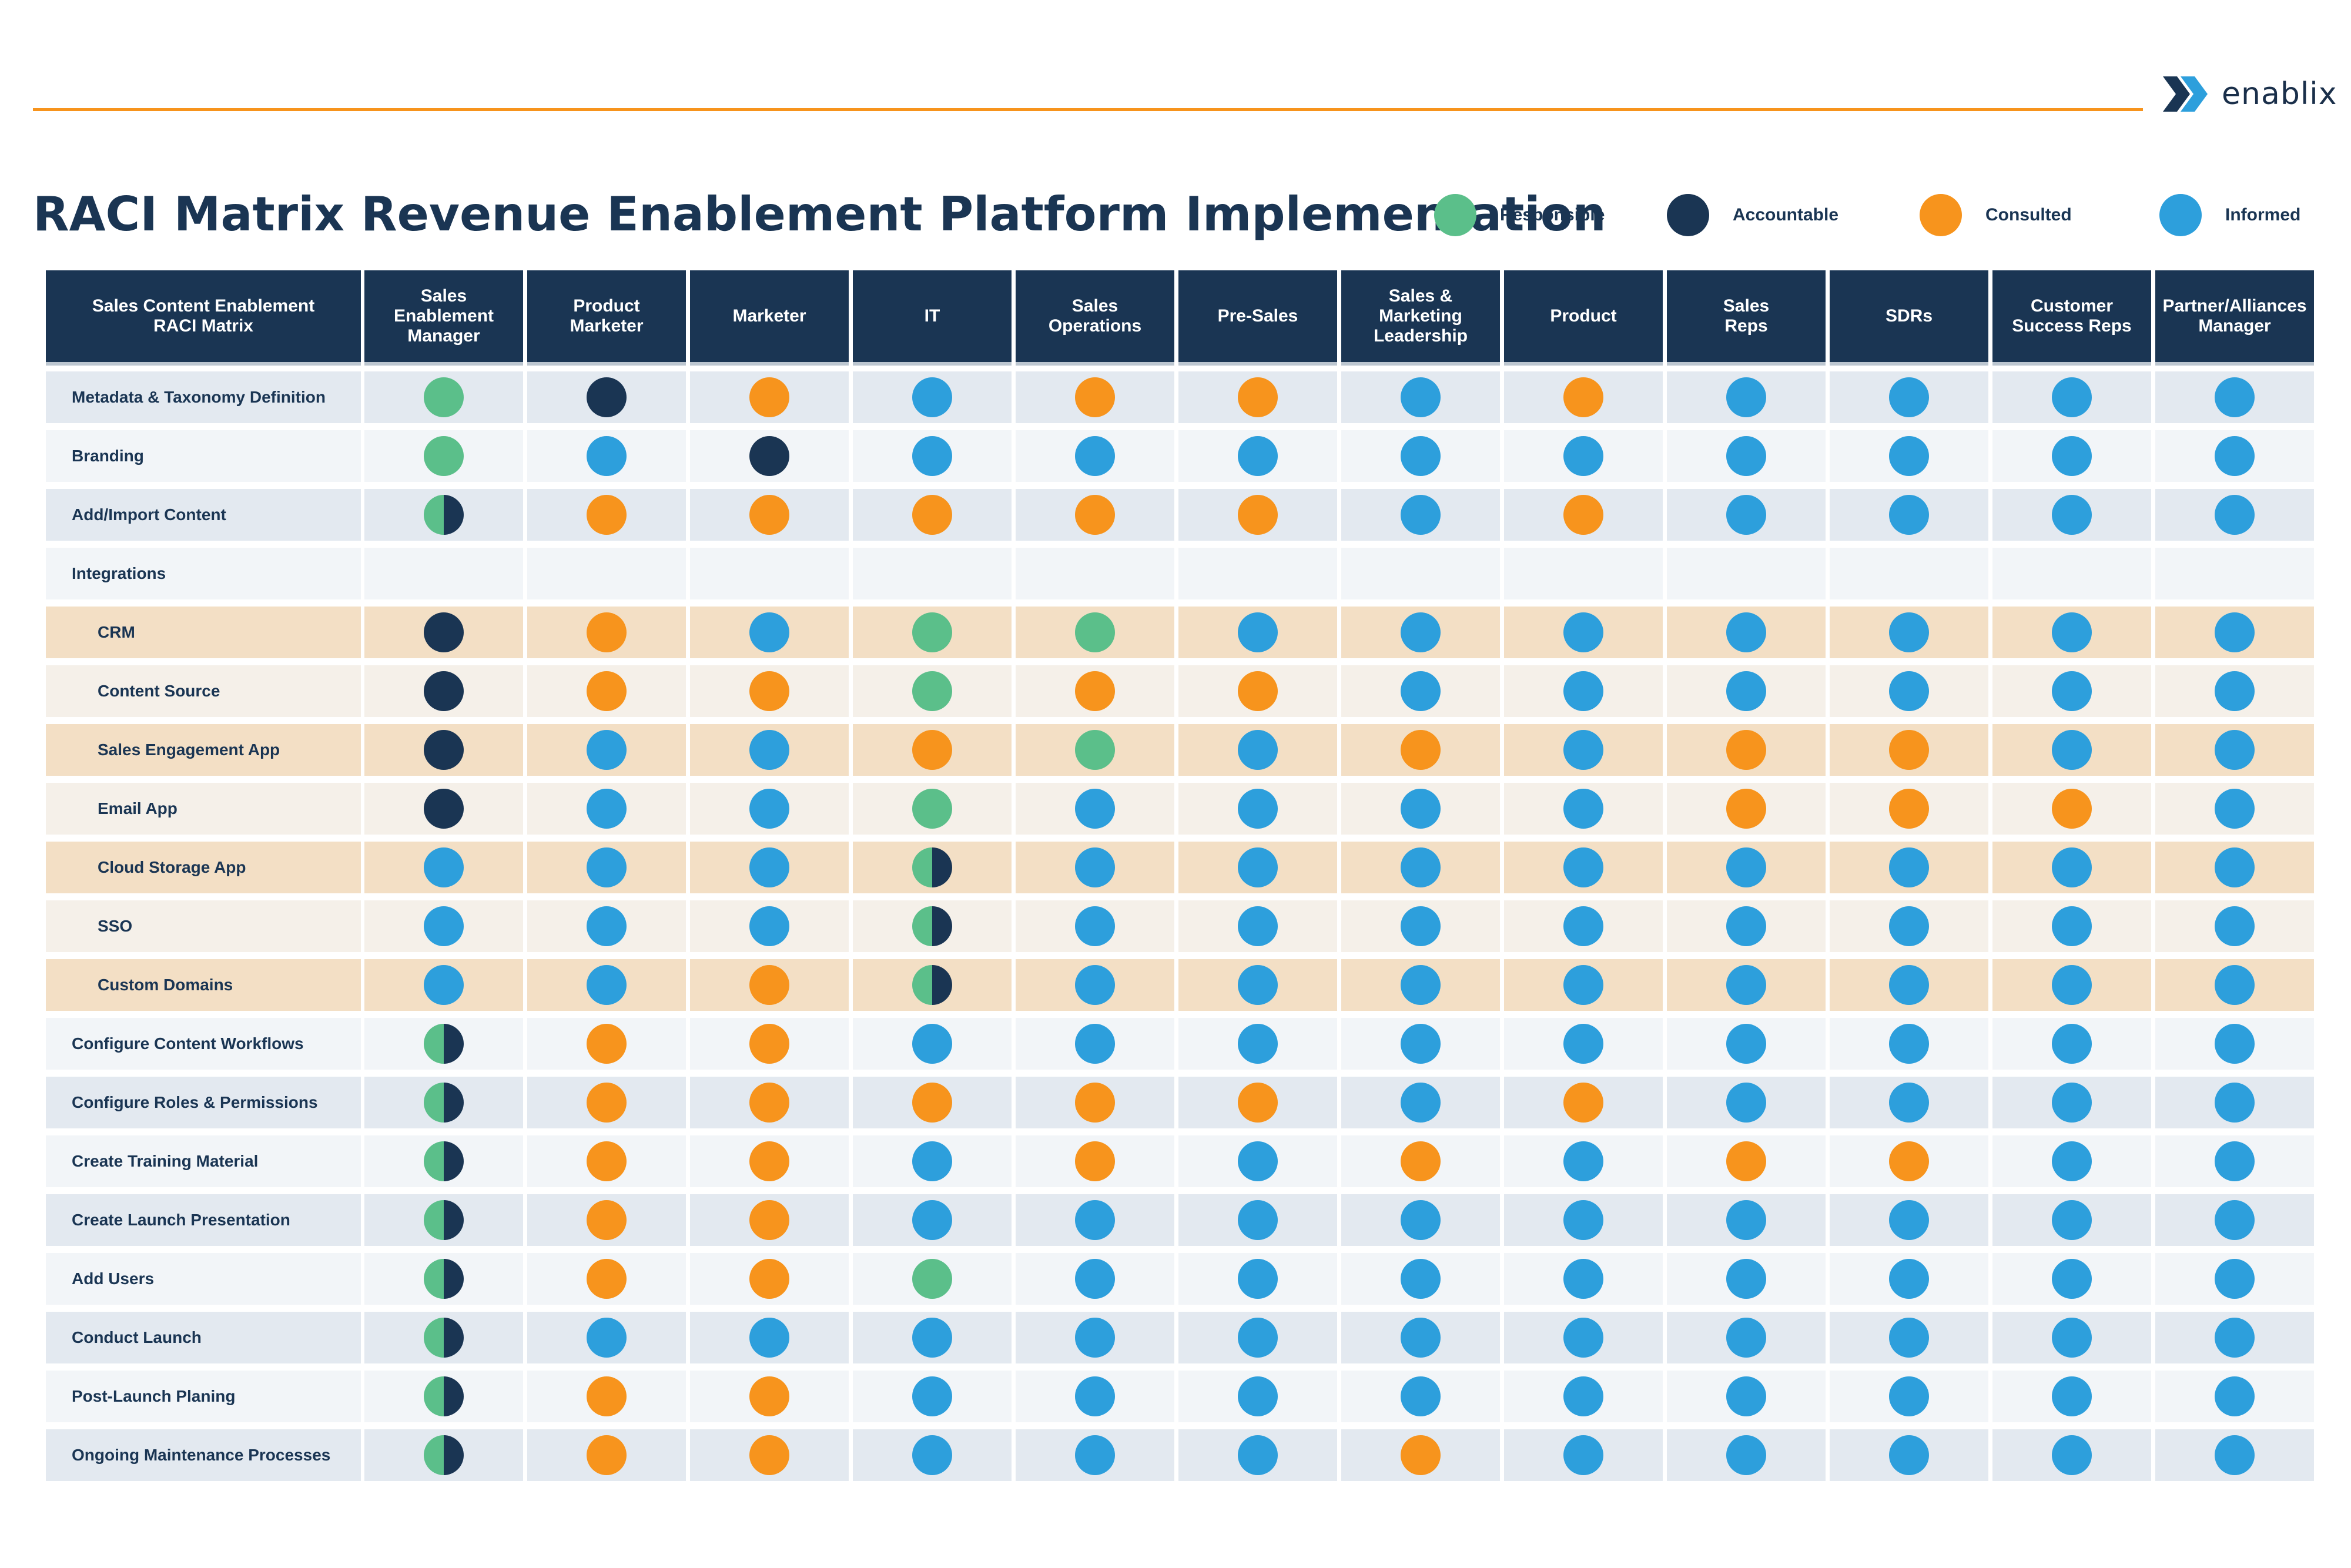 The image size is (2351, 1568). What do you see at coordinates (203, 1161) in the screenshot?
I see `task-label: Create Training Material` at bounding box center [203, 1161].